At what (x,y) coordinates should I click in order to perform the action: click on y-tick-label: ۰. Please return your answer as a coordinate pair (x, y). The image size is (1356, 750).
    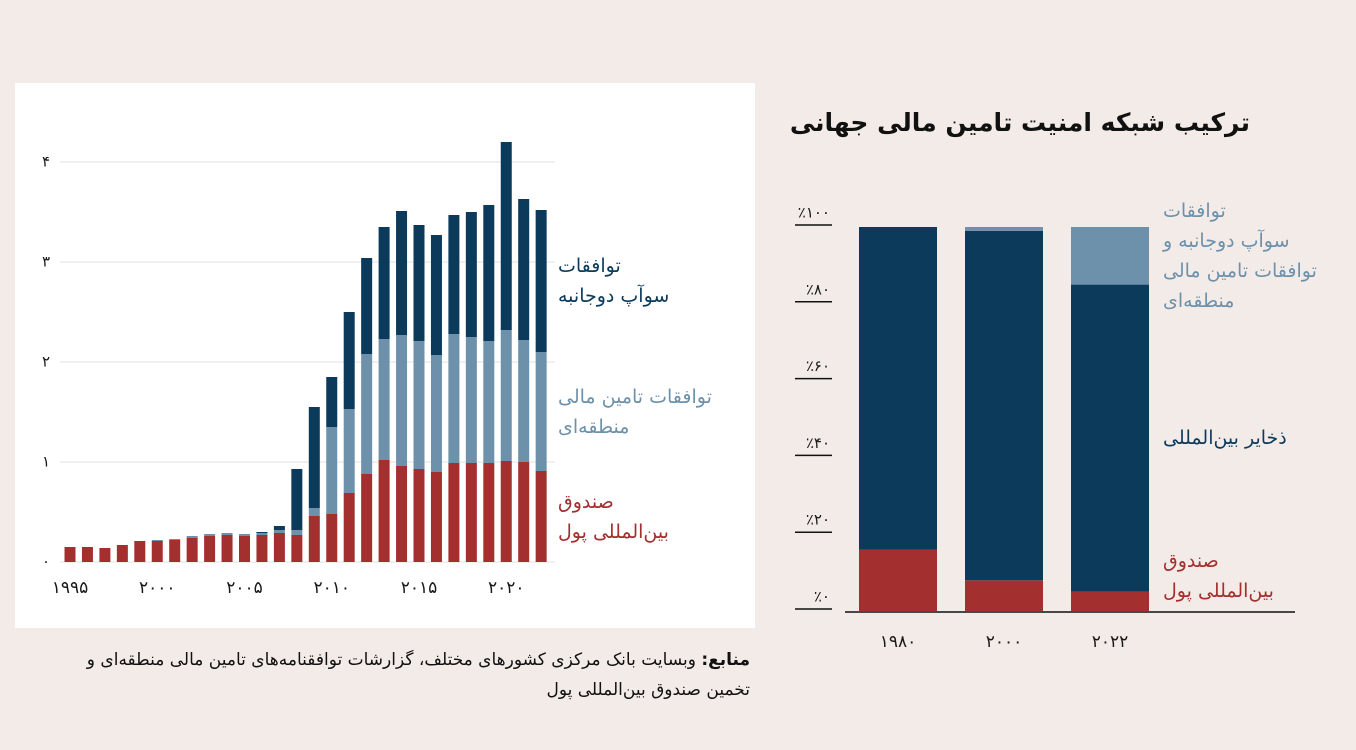
    Looking at the image, I should click on (46, 562).